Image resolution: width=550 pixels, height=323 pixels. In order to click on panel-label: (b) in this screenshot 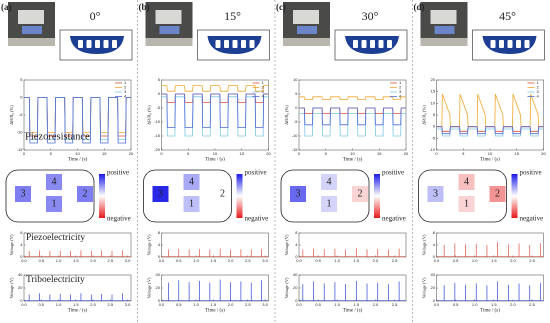, I will do `click(144, 7)`.